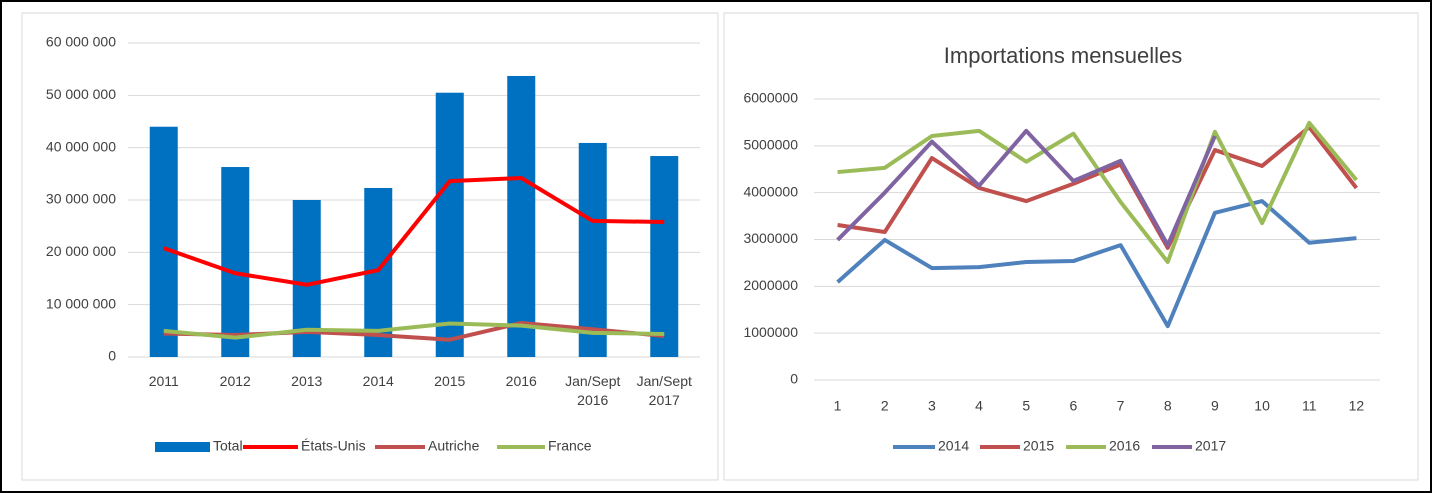 The width and height of the screenshot is (1432, 493). What do you see at coordinates (1357, 406) in the screenshot?
I see `x-tick-label: 12` at bounding box center [1357, 406].